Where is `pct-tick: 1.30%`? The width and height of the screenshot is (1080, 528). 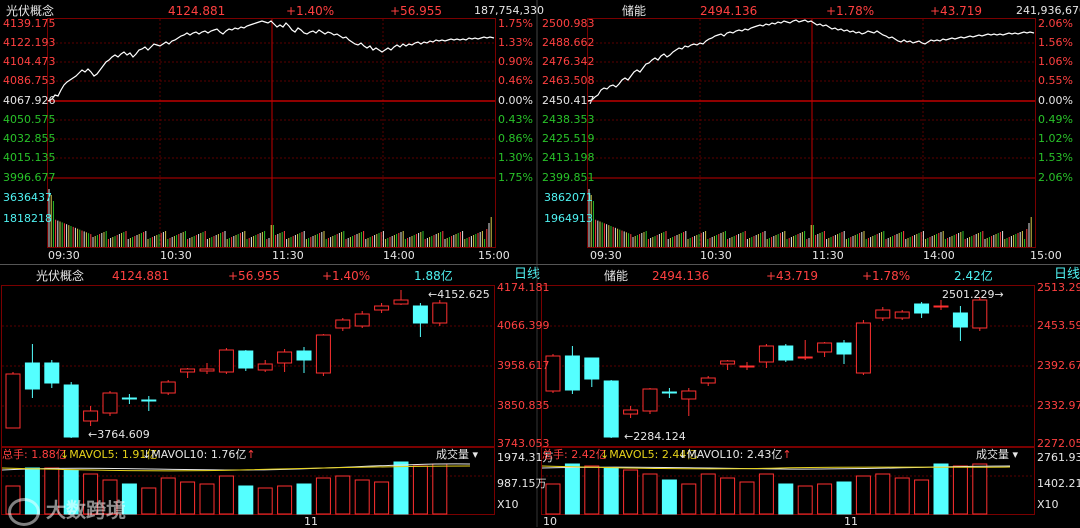 pct-tick: 1.30% is located at coordinates (515, 157).